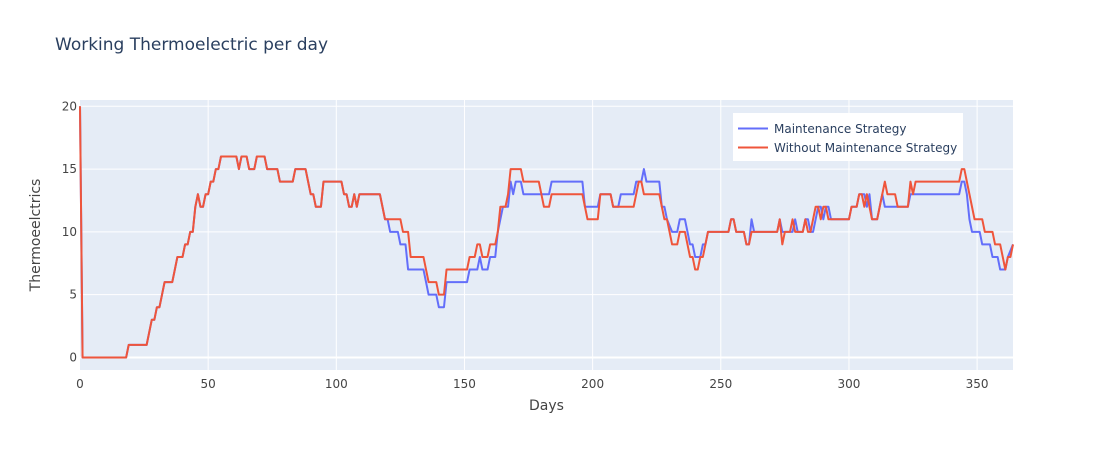 This screenshot has width=1094, height=450. I want to click on y-tick-label: 20, so click(69, 106).